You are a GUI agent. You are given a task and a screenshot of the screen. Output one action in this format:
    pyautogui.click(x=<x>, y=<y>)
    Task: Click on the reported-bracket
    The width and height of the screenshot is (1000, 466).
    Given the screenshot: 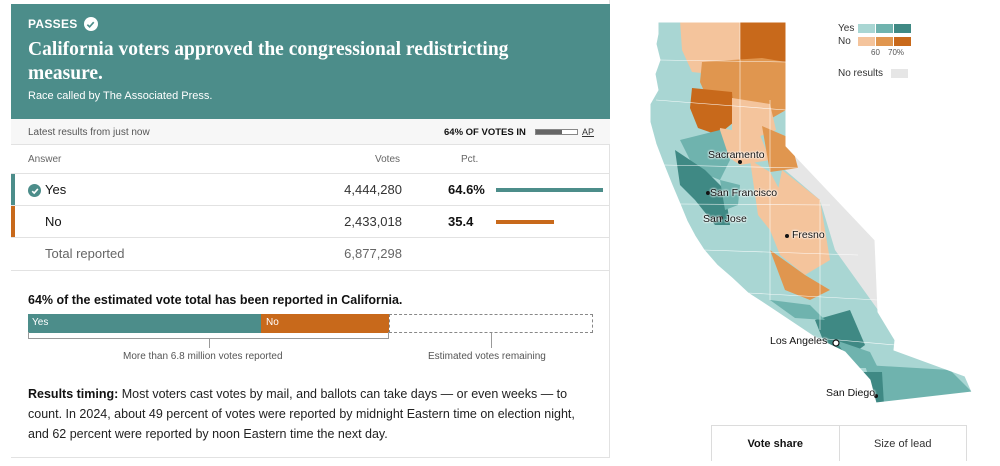 What is the action you would take?
    pyautogui.click(x=208, y=335)
    